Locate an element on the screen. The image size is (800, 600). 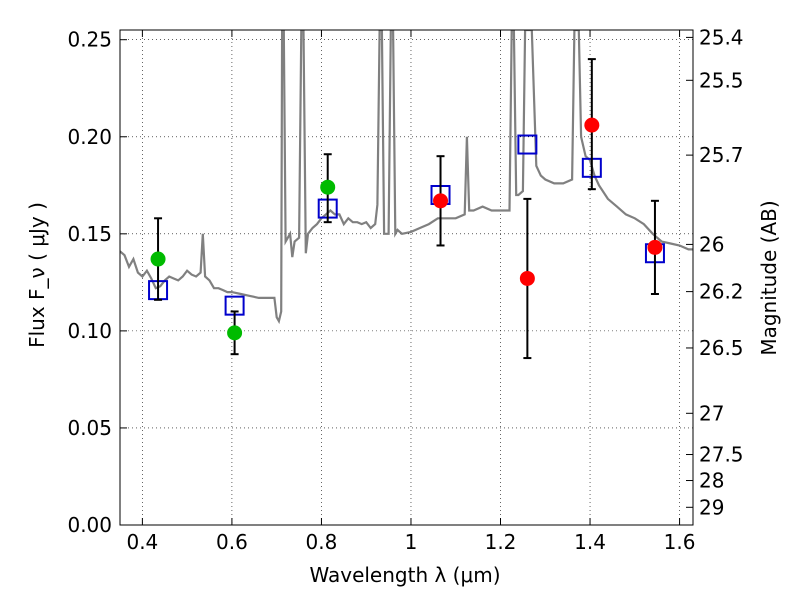
magnitude-tick-label: 26 is located at coordinates (711, 244).